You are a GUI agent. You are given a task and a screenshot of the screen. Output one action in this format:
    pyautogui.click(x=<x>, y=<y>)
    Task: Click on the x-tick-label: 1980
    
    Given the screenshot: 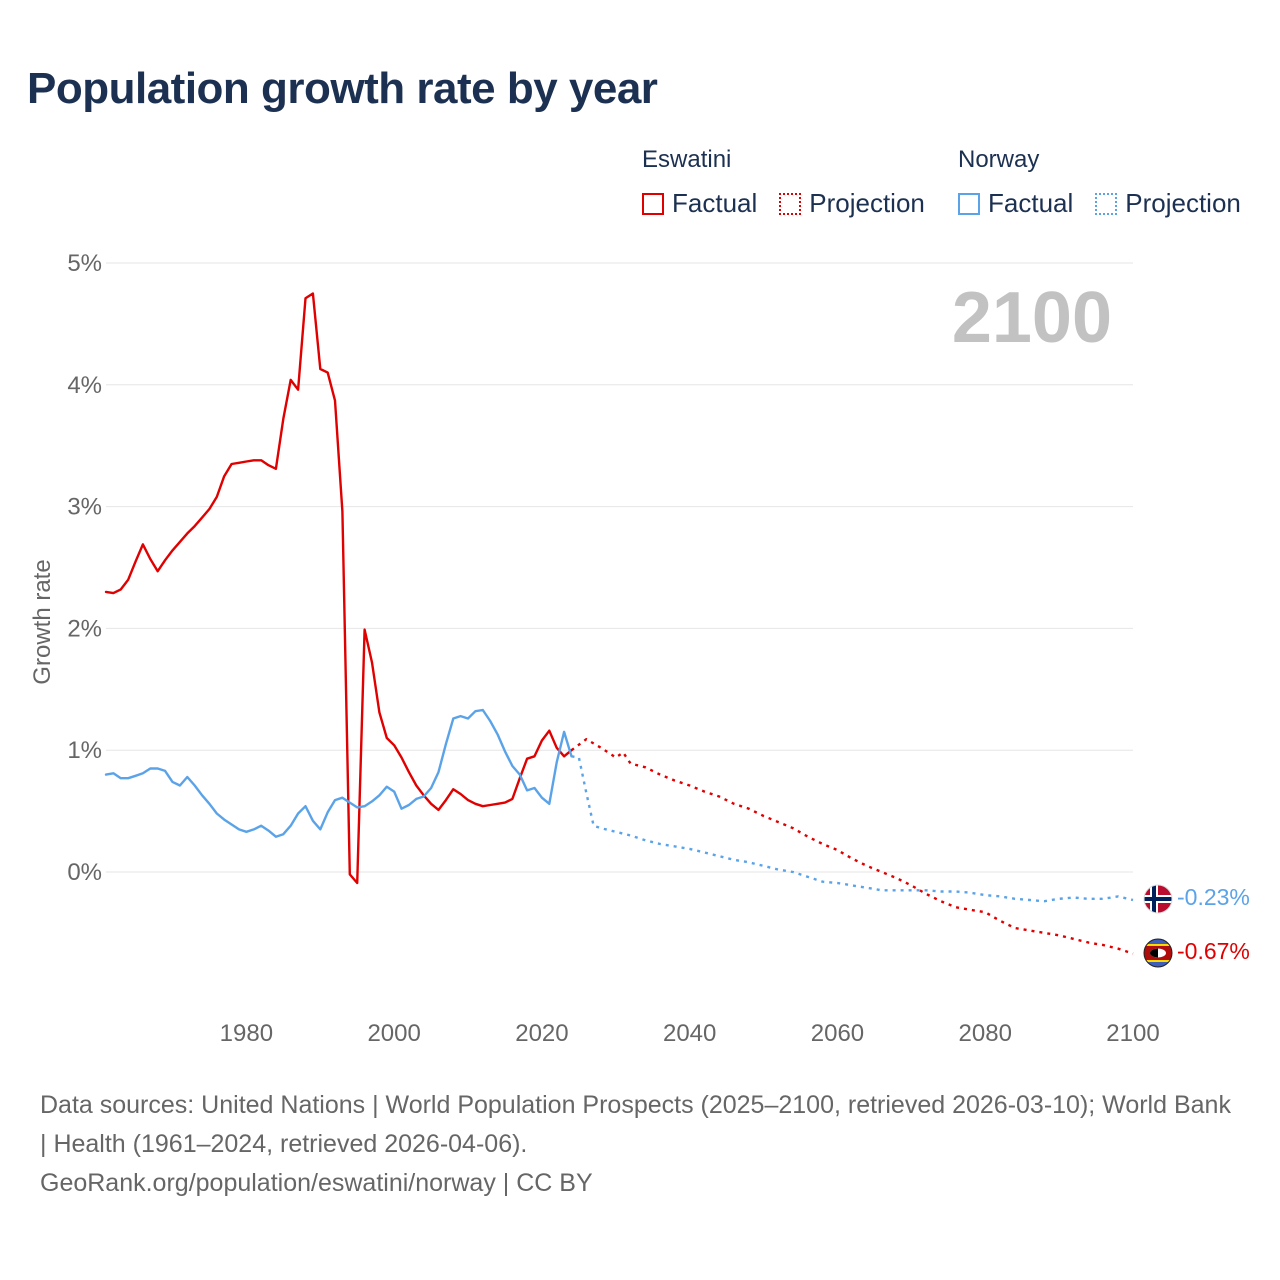 What is the action you would take?
    pyautogui.click(x=246, y=1033)
    